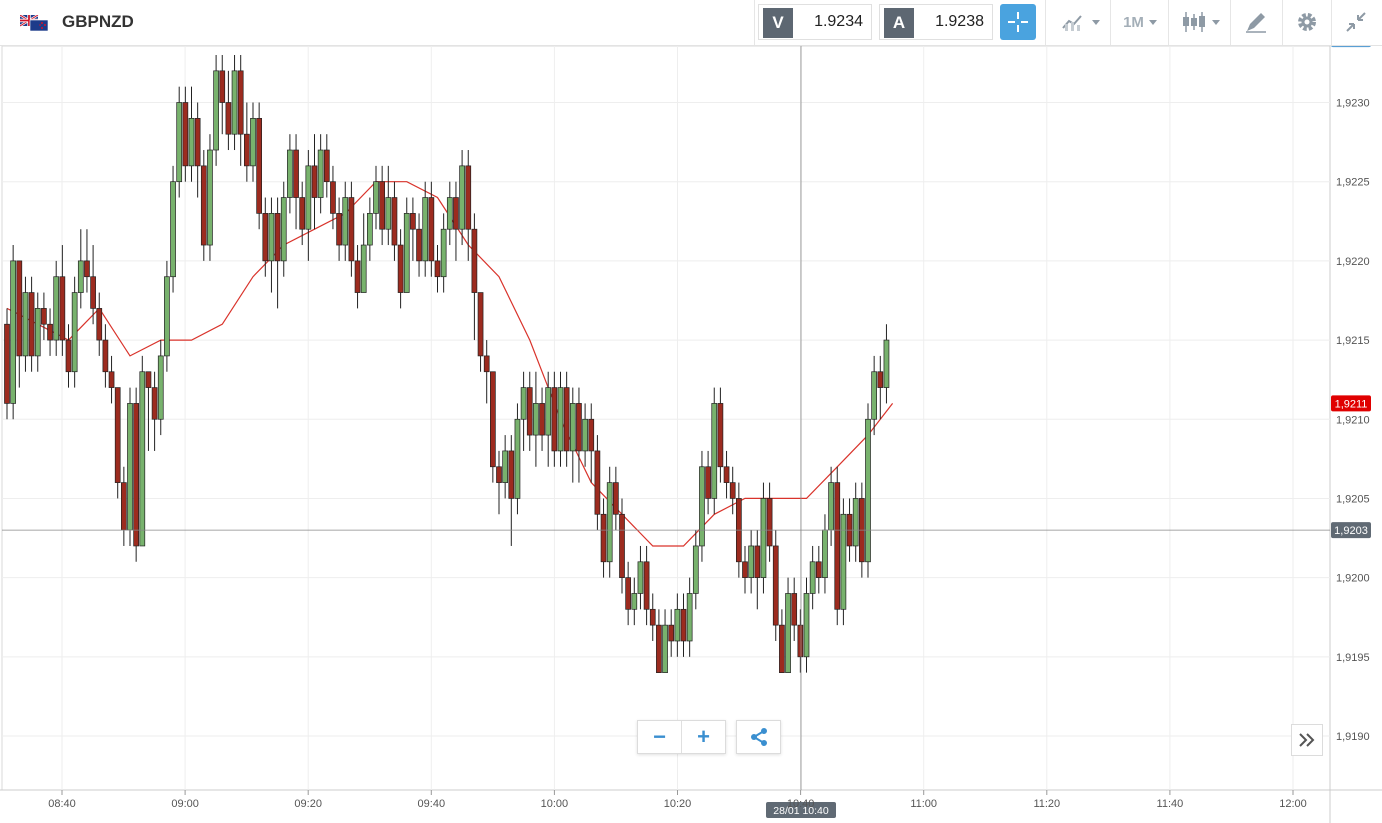 The image size is (1382, 823). What do you see at coordinates (1018, 22) in the screenshot?
I see `crosshair-button` at bounding box center [1018, 22].